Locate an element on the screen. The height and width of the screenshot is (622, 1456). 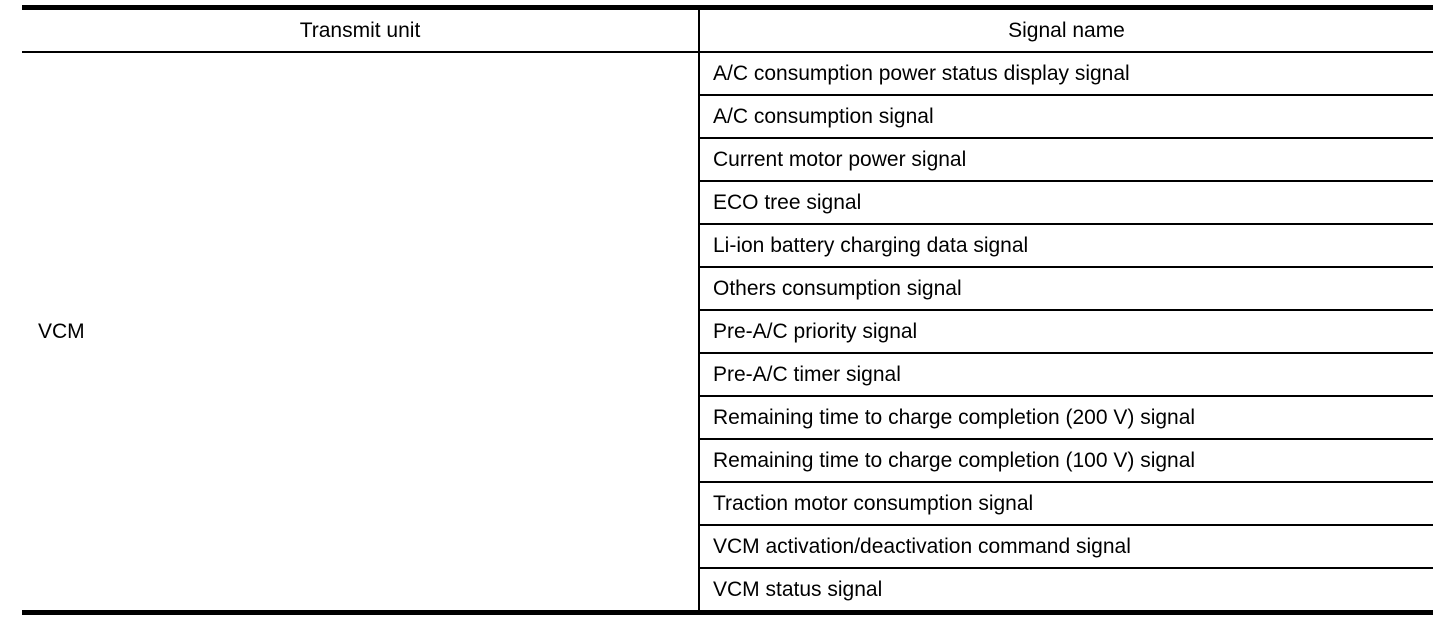
signal-cell: Traction motor consumption signal is located at coordinates (1066, 504).